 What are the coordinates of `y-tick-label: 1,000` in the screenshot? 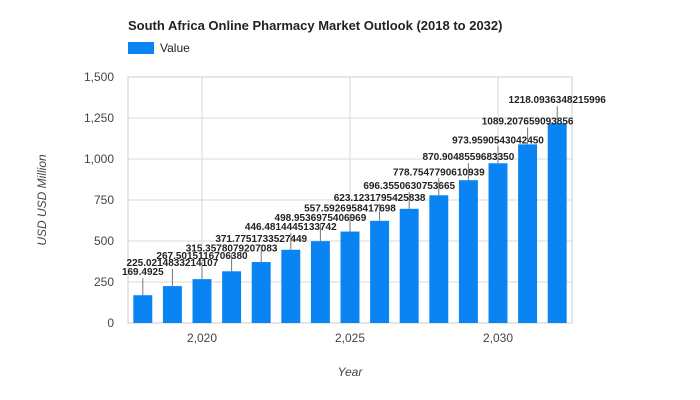 It's located at (99, 159).